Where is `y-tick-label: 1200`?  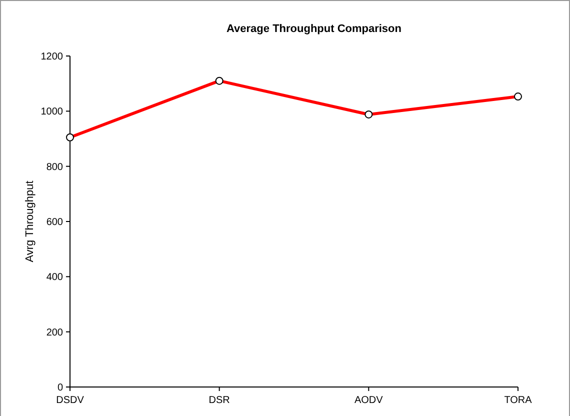 y-tick-label: 1200 is located at coordinates (52, 57).